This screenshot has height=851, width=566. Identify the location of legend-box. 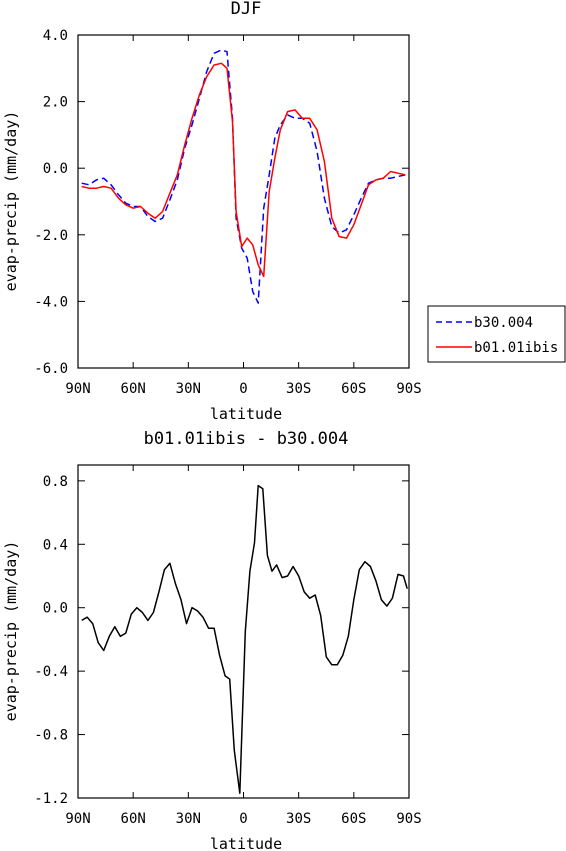
(496, 334).